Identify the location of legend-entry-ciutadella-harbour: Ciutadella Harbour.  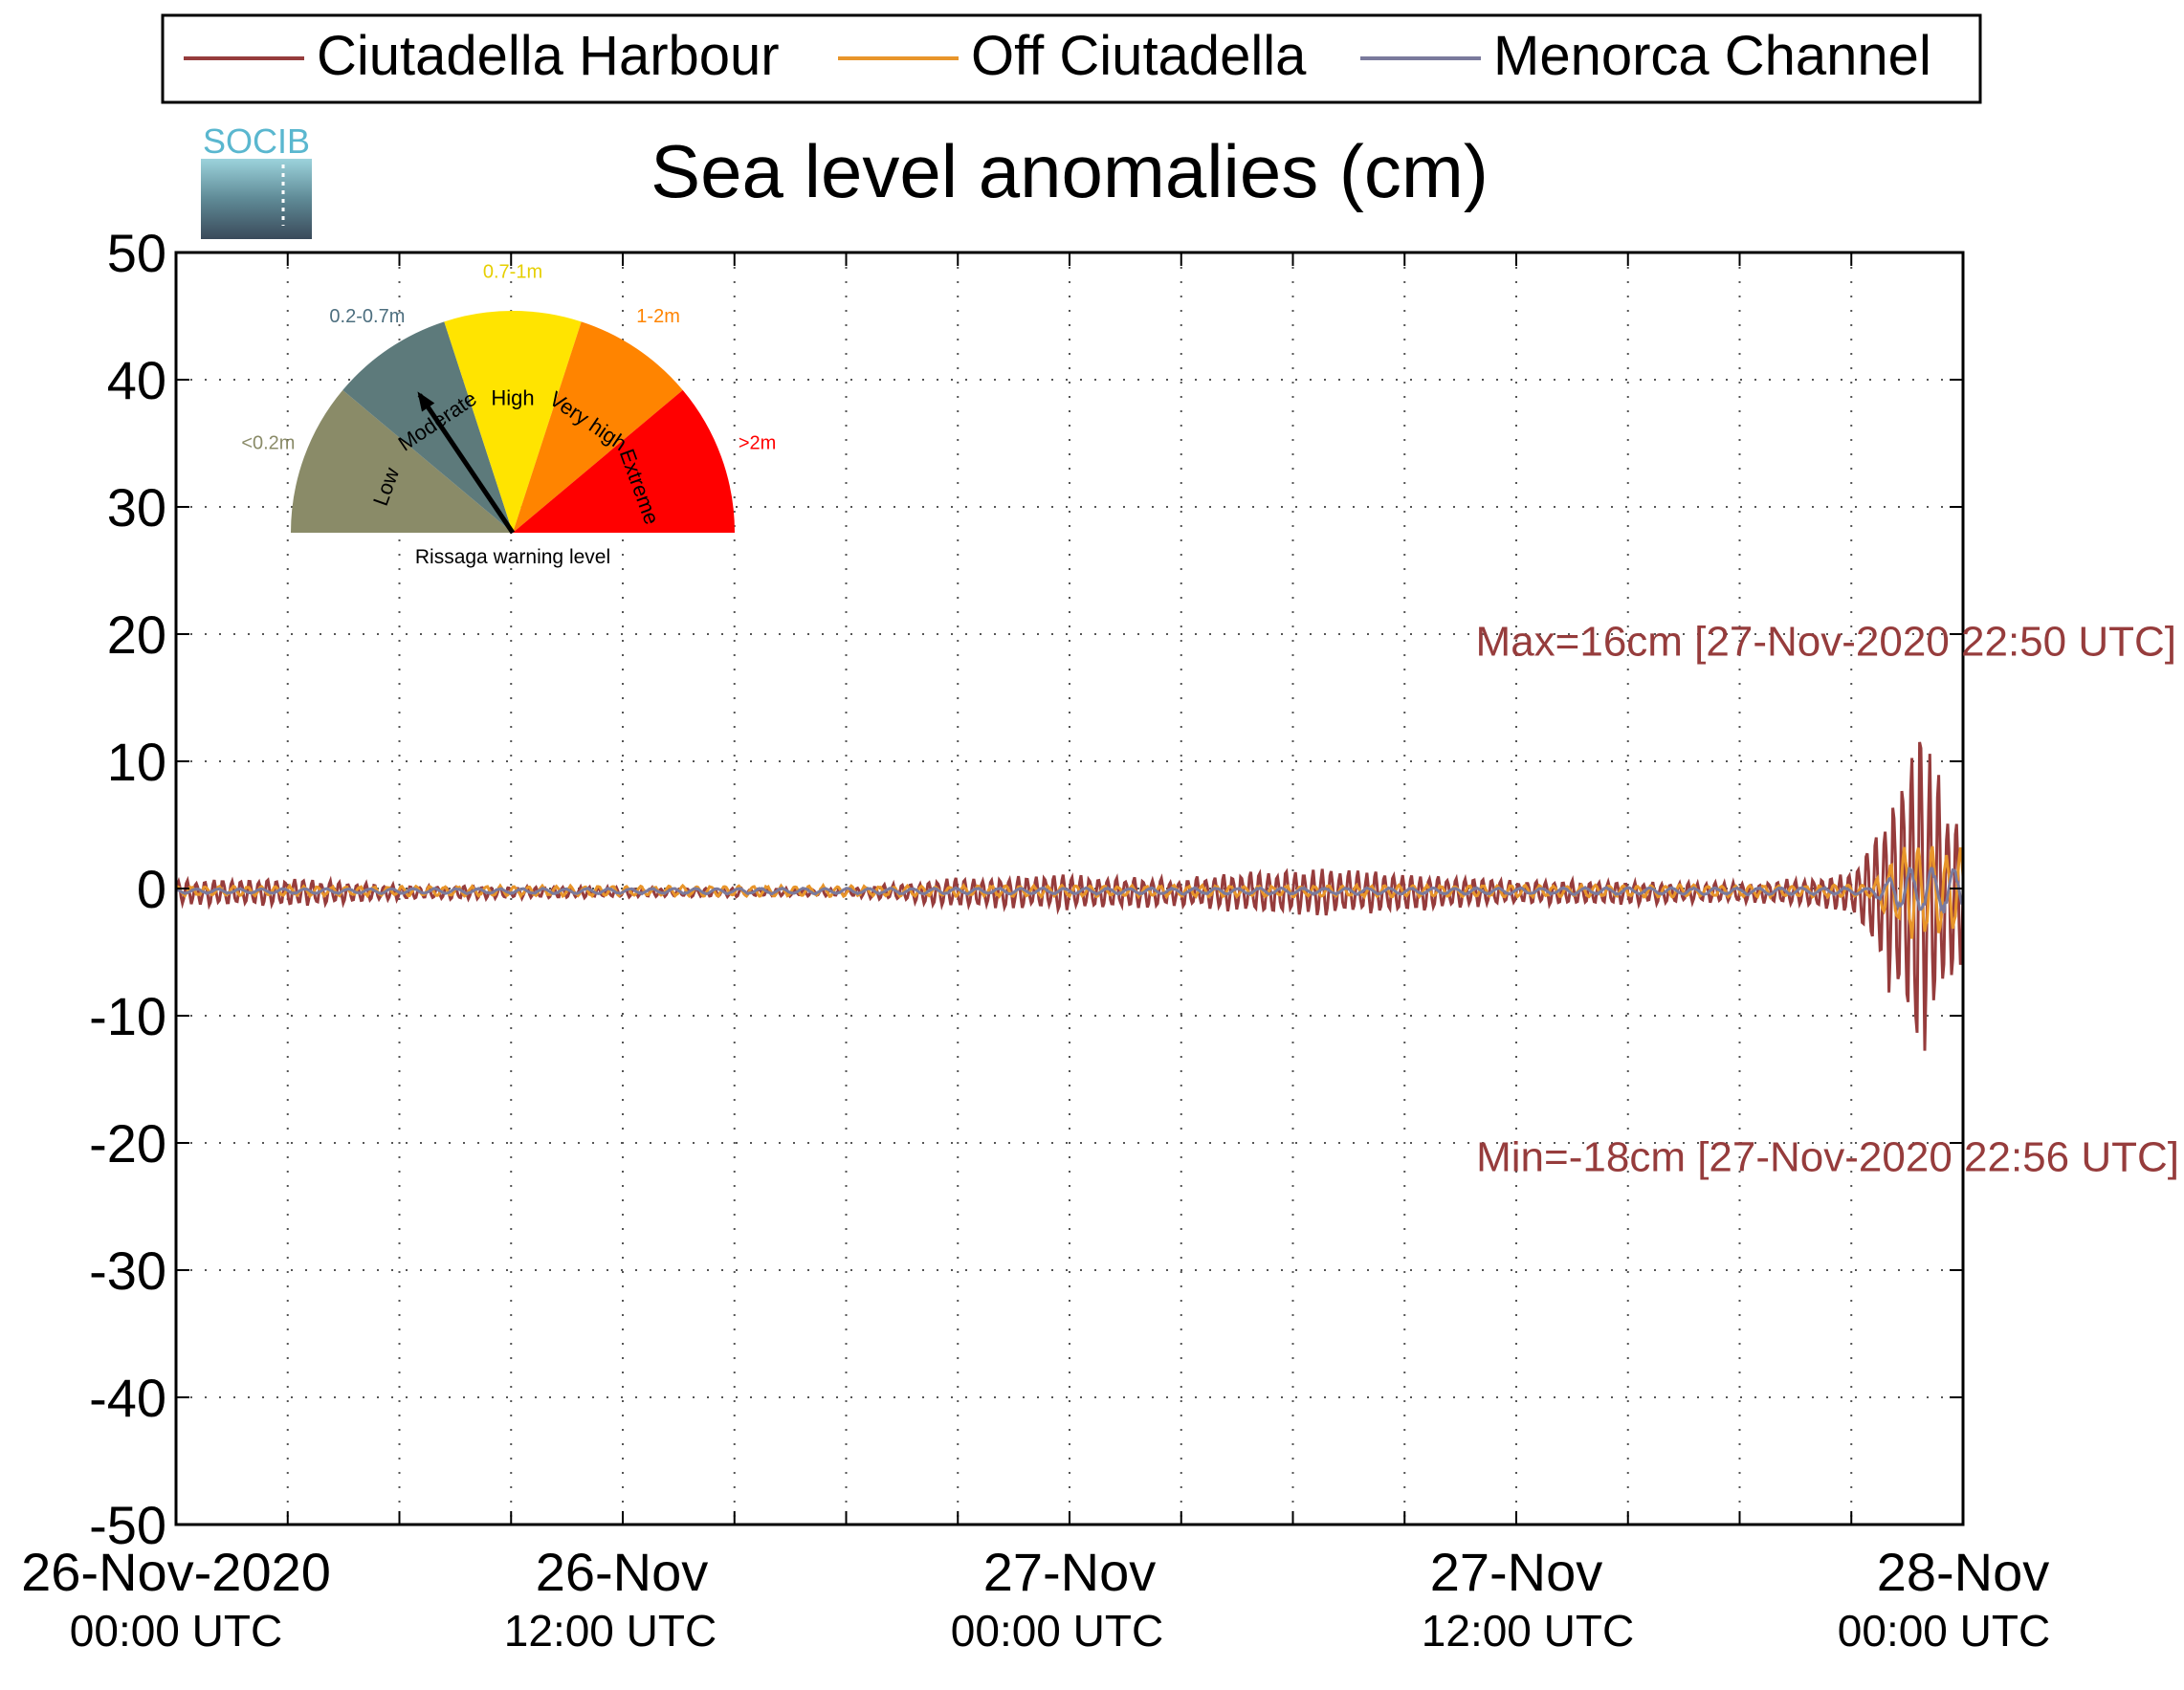
(482, 56).